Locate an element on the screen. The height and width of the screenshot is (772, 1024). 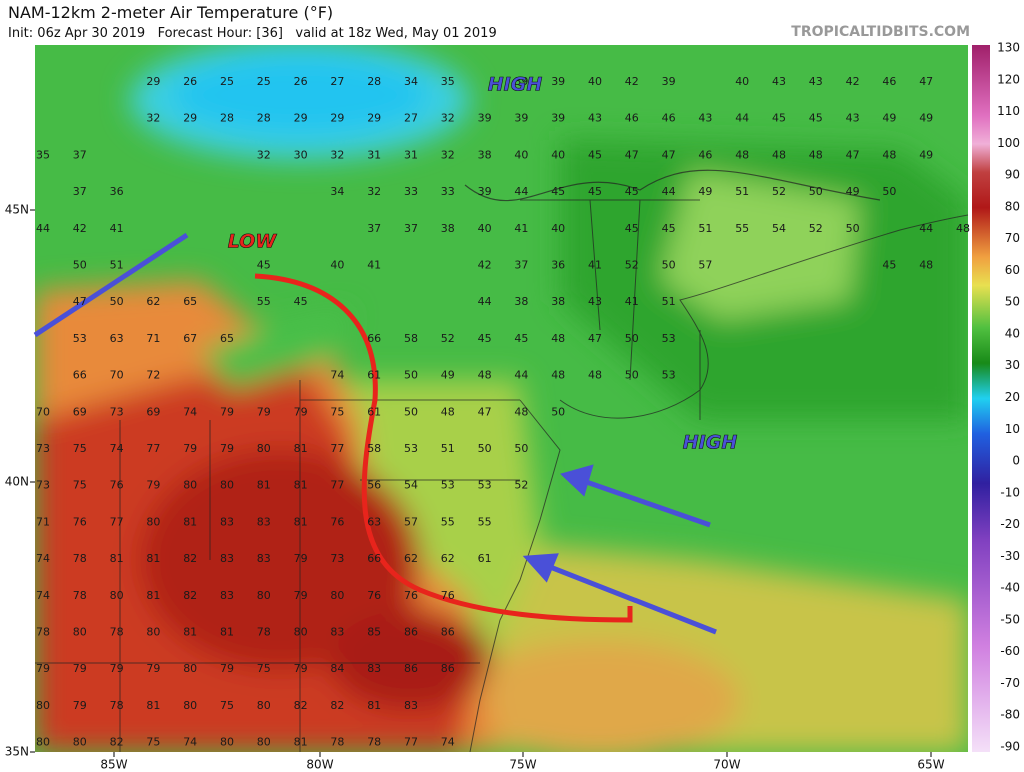
station-value: 57 is located at coordinates (411, 521).